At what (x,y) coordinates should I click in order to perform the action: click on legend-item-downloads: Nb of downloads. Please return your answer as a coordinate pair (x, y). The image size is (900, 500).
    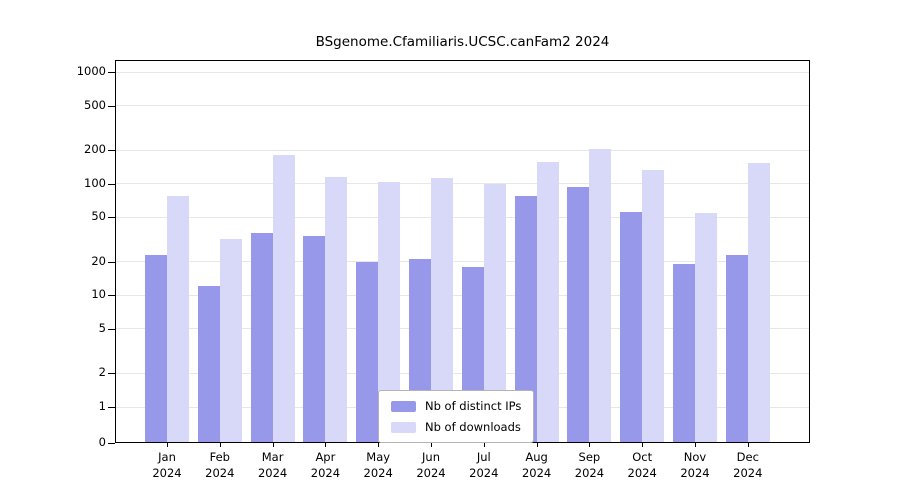
    Looking at the image, I should click on (456, 427).